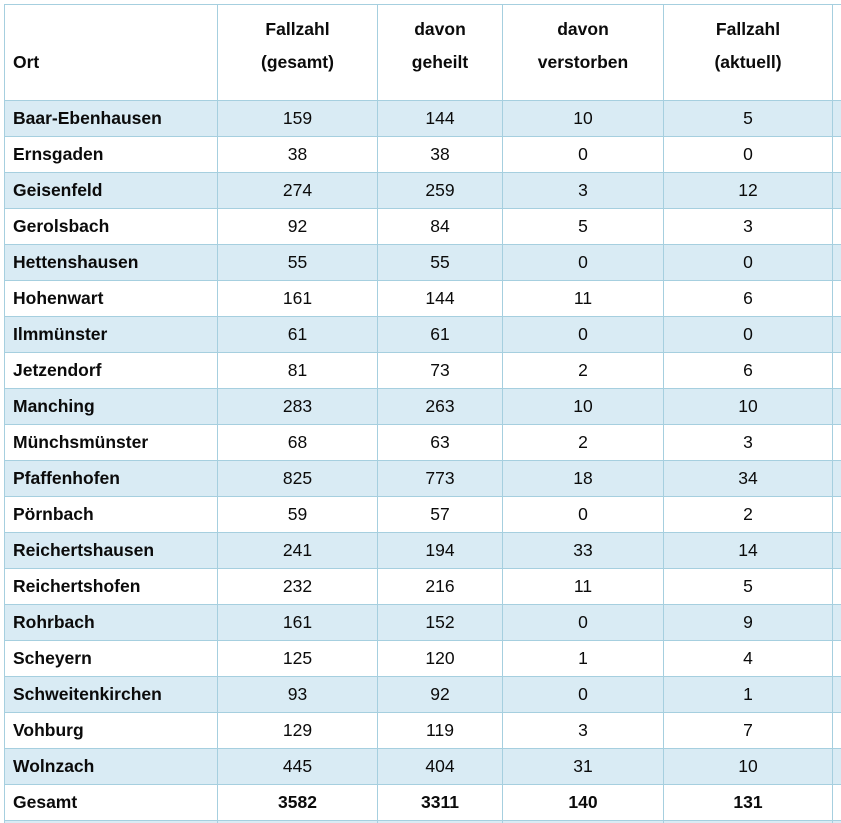 The width and height of the screenshot is (841, 823). I want to click on column-header-davon-geheilt: davon geheilt, so click(440, 52).